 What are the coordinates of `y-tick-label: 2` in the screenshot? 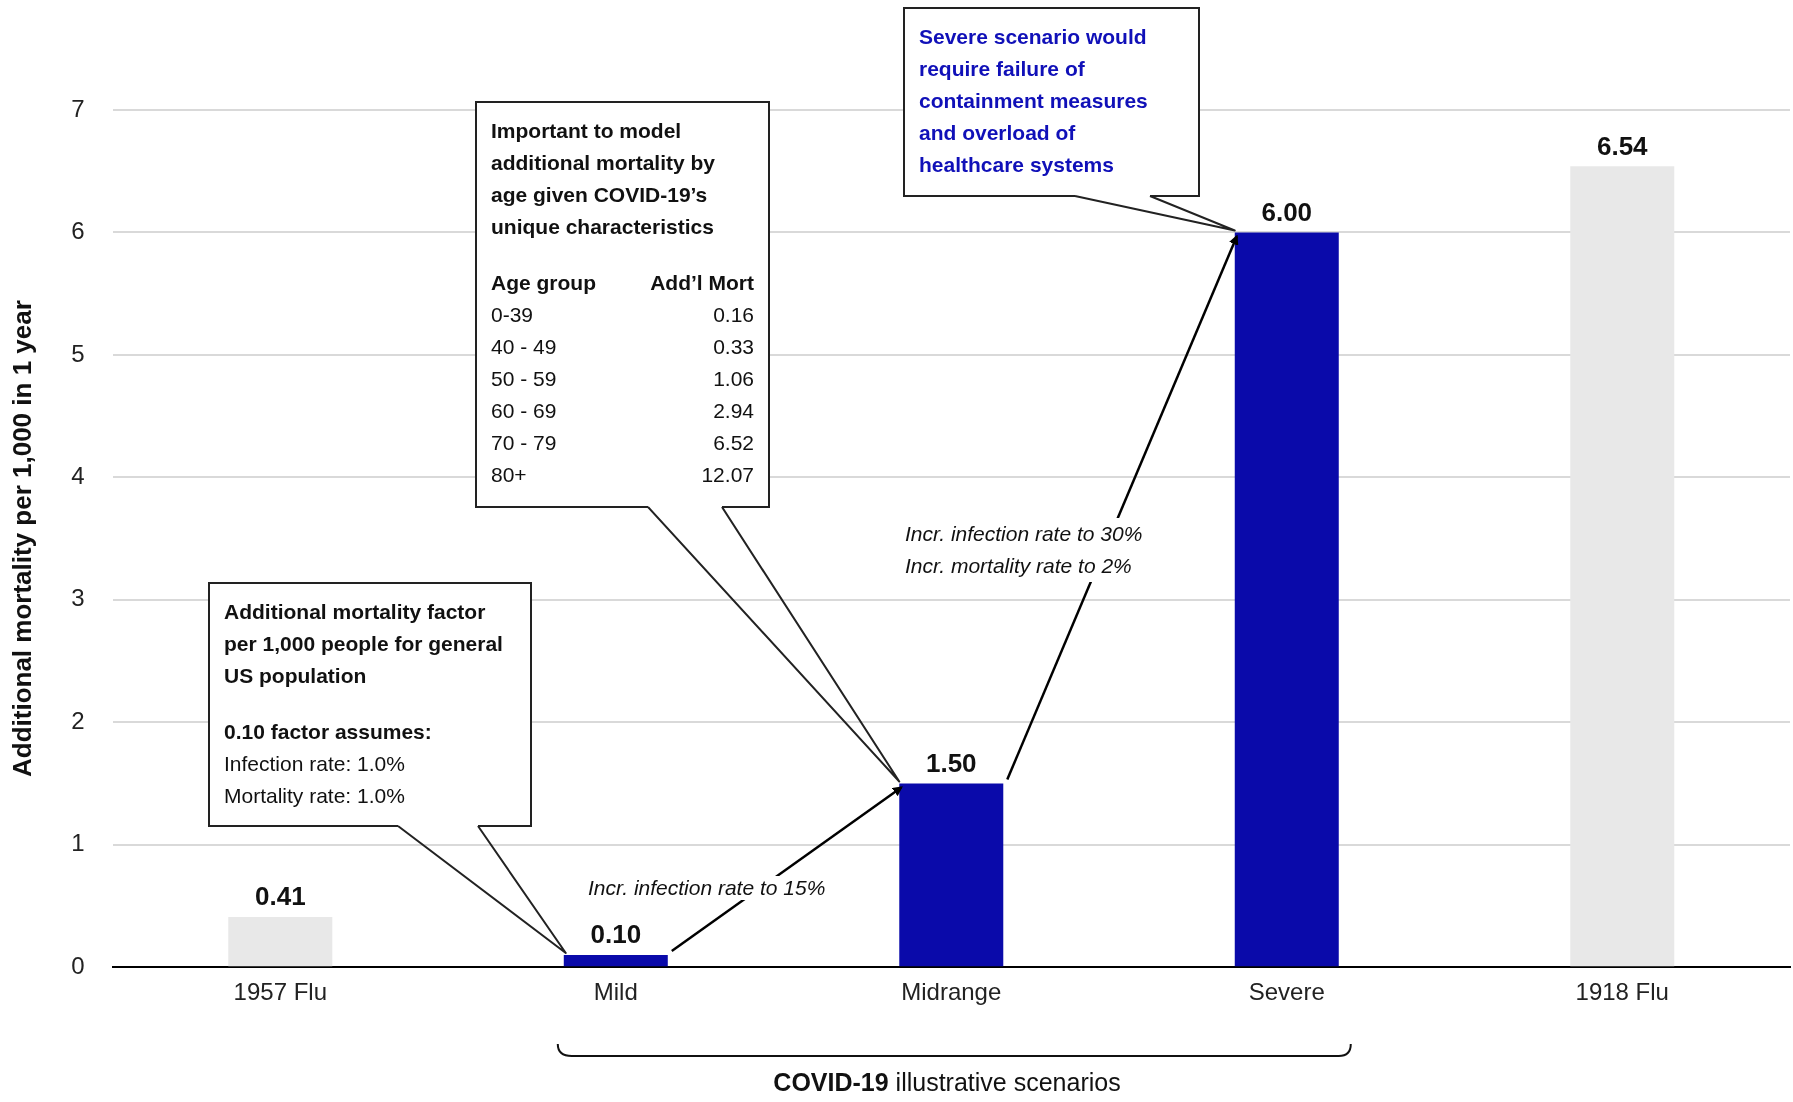 It's located at (78, 720).